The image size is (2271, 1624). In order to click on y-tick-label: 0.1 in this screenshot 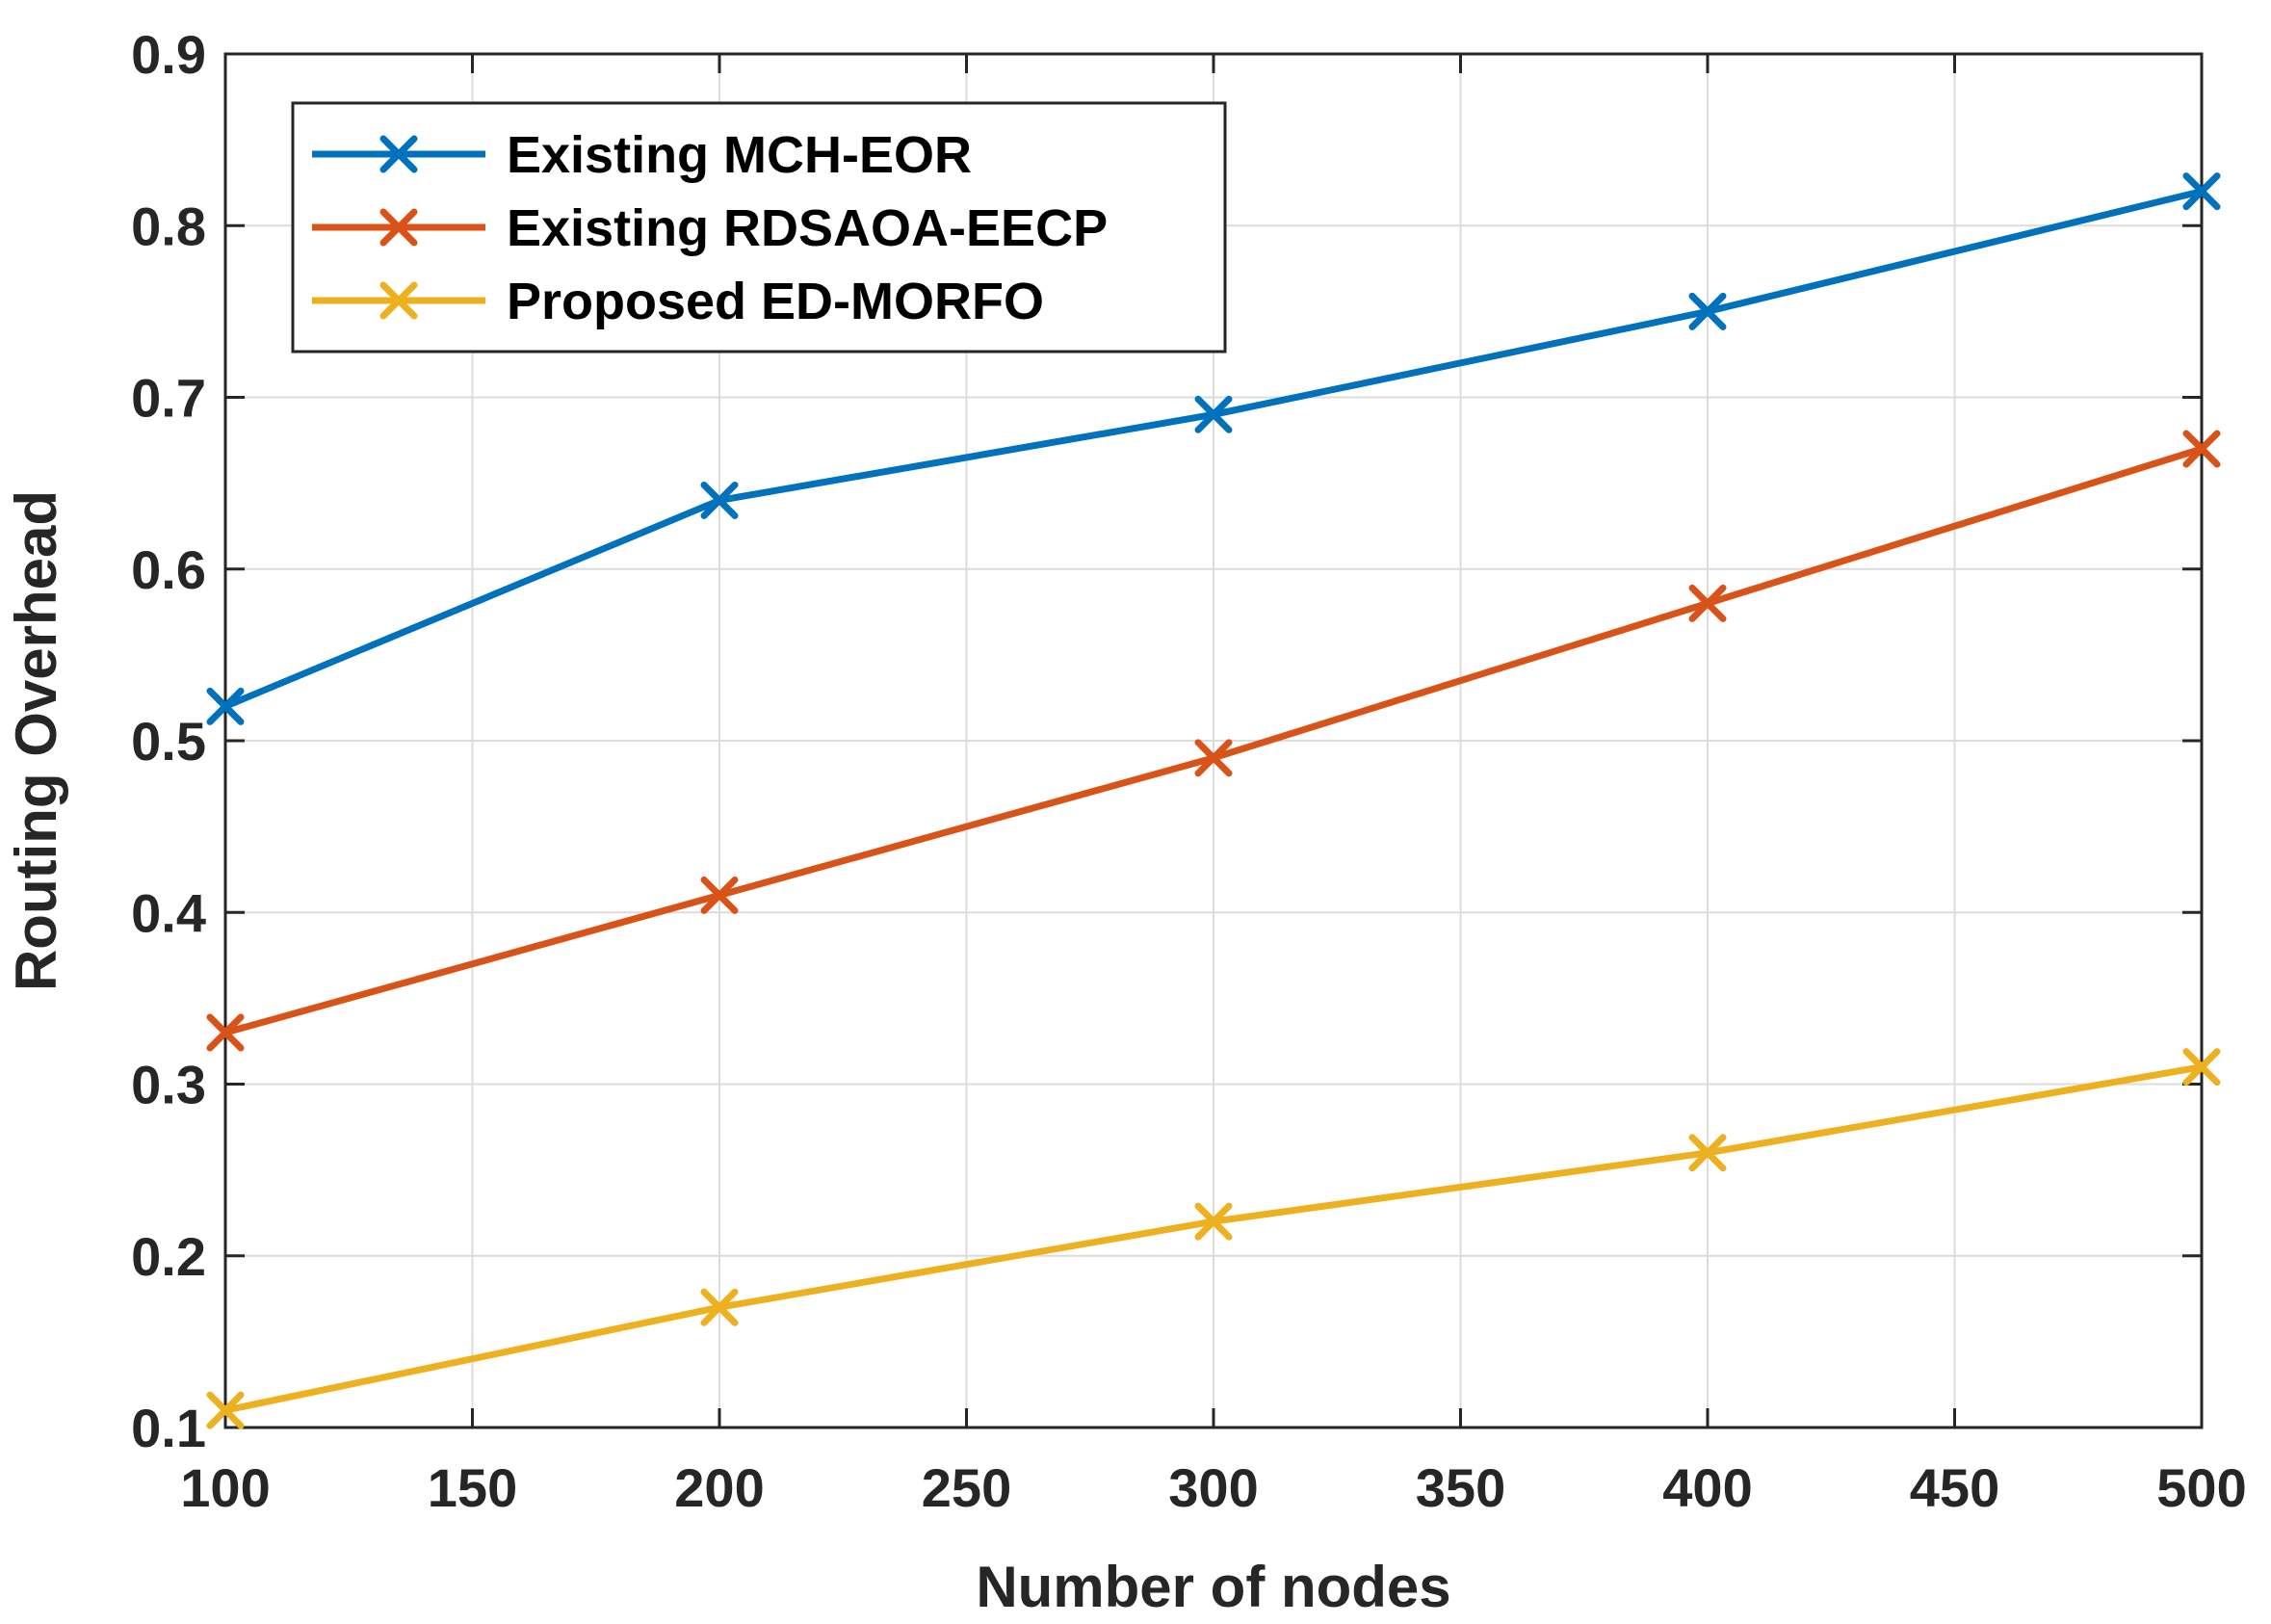, I will do `click(168, 1428)`.